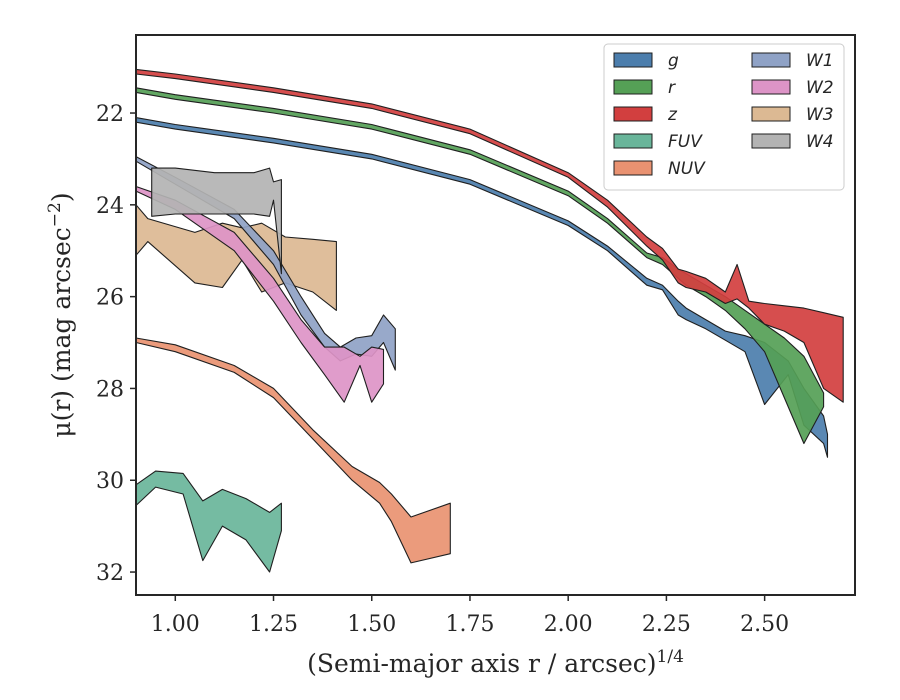 The height and width of the screenshot is (700, 900). What do you see at coordinates (672, 115) in the screenshot?
I see `legend-label-z: z` at bounding box center [672, 115].